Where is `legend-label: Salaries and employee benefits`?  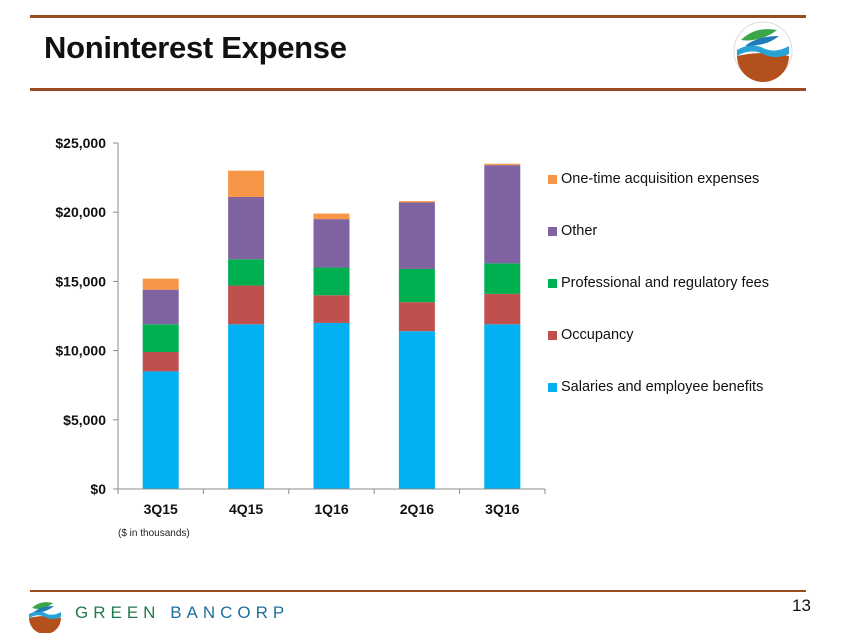 legend-label: Salaries and employee benefits is located at coordinates (662, 387).